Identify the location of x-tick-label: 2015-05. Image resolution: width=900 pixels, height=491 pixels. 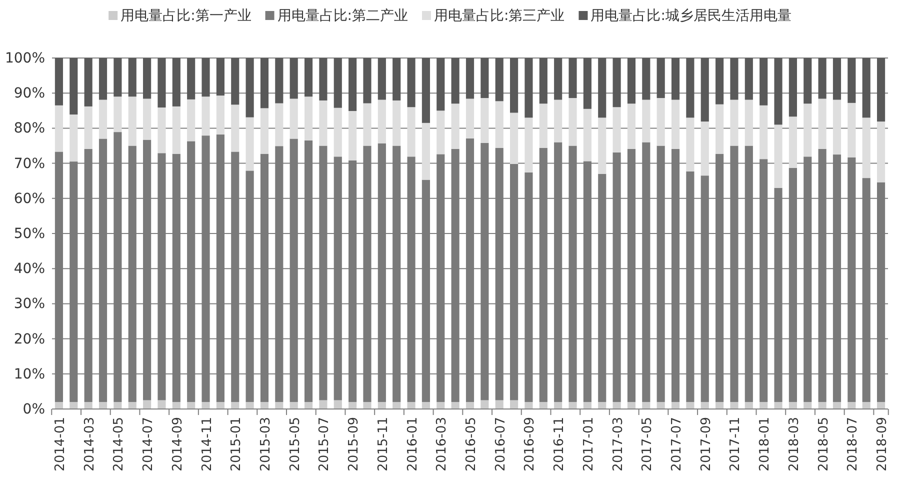
(295, 444).